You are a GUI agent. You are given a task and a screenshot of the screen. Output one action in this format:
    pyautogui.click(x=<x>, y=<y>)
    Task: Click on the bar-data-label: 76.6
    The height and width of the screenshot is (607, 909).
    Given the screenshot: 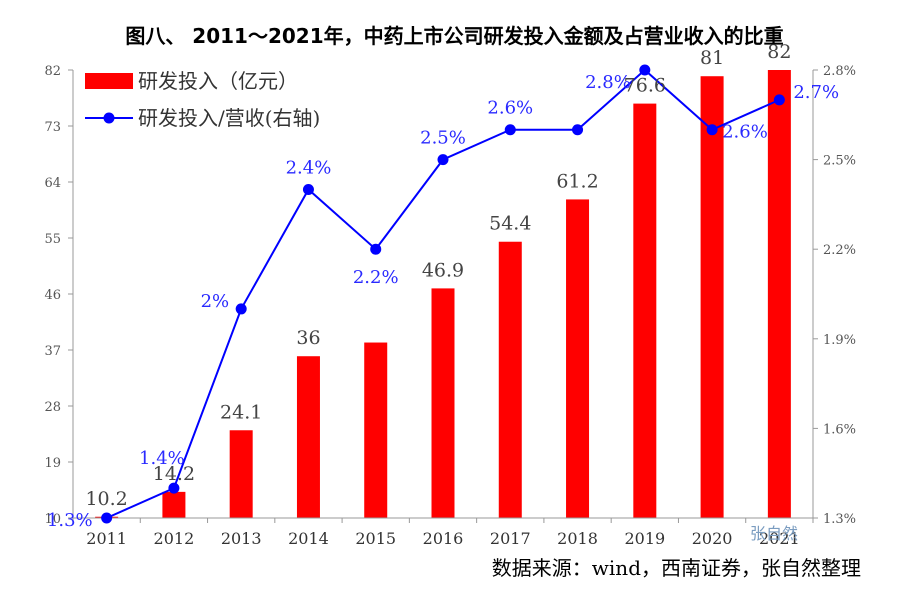 What is the action you would take?
    pyautogui.click(x=645, y=86)
    